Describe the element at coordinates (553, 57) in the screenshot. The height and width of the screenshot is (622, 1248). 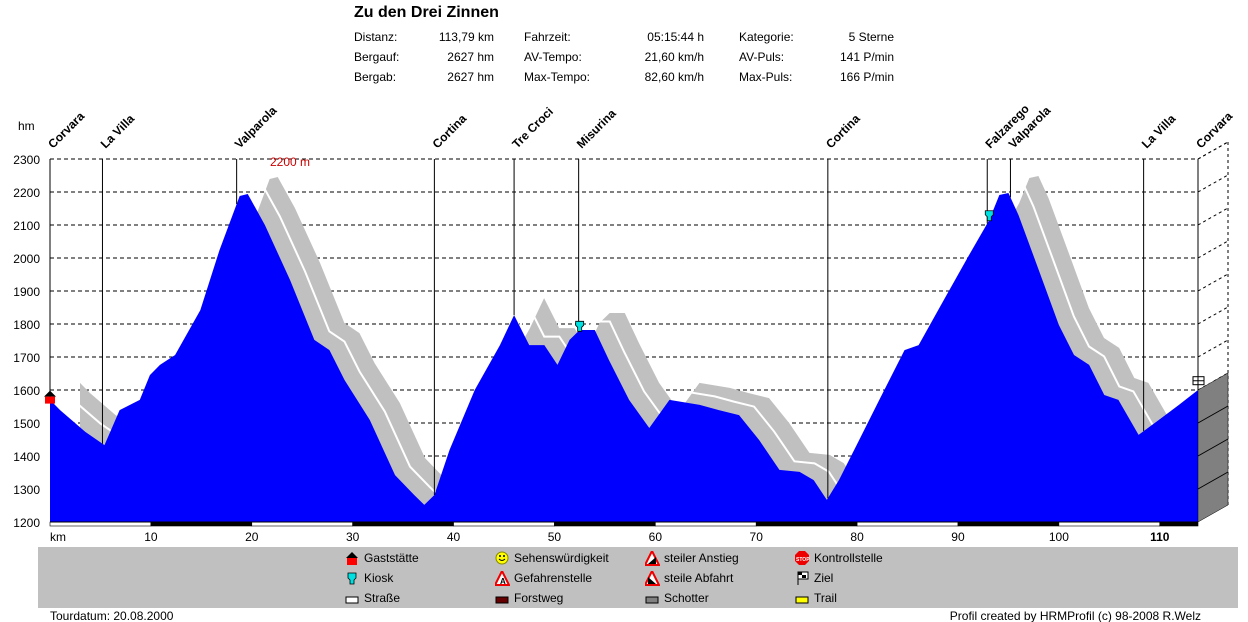
I see `stat-label: AV-Tempo:` at that location.